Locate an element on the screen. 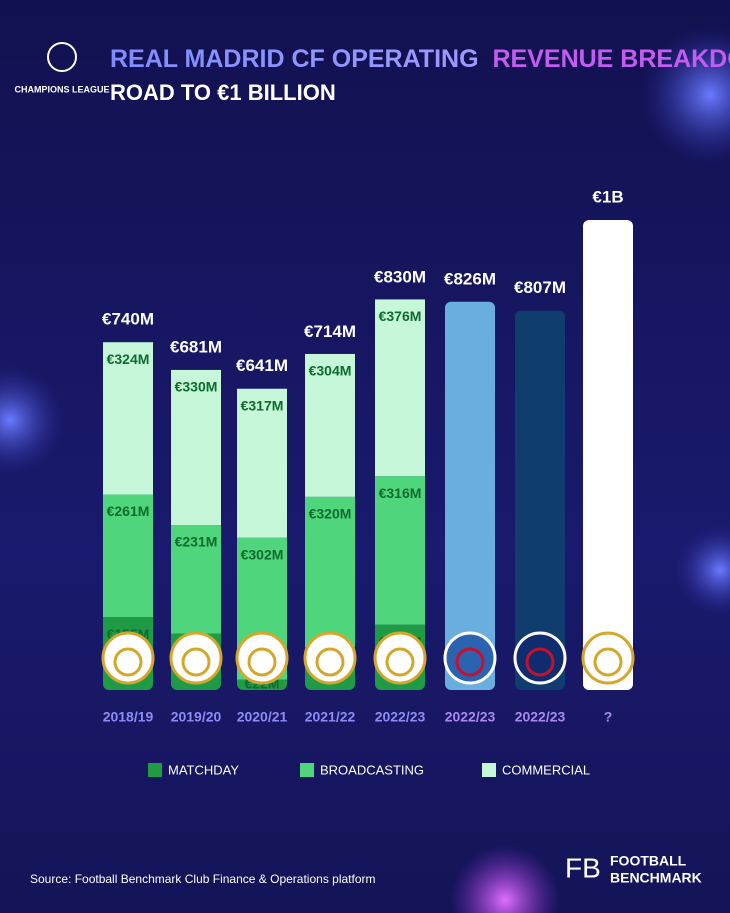 This screenshot has height=913, width=730. legend-label: BROADCASTING is located at coordinates (372, 769).